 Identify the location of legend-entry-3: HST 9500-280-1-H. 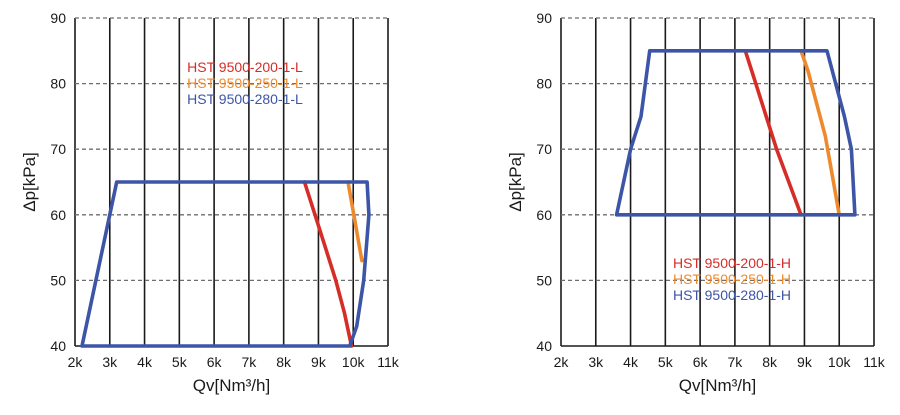
(732, 295).